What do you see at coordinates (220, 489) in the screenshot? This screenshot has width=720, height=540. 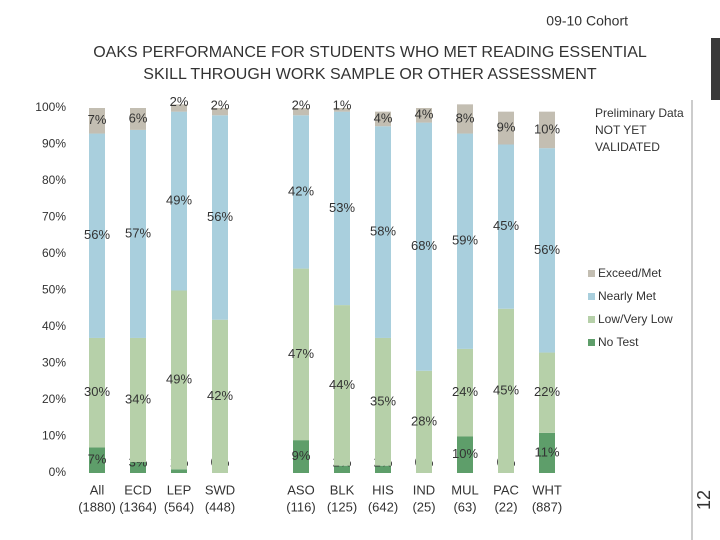 I see `x-tick-label: SWD` at bounding box center [220, 489].